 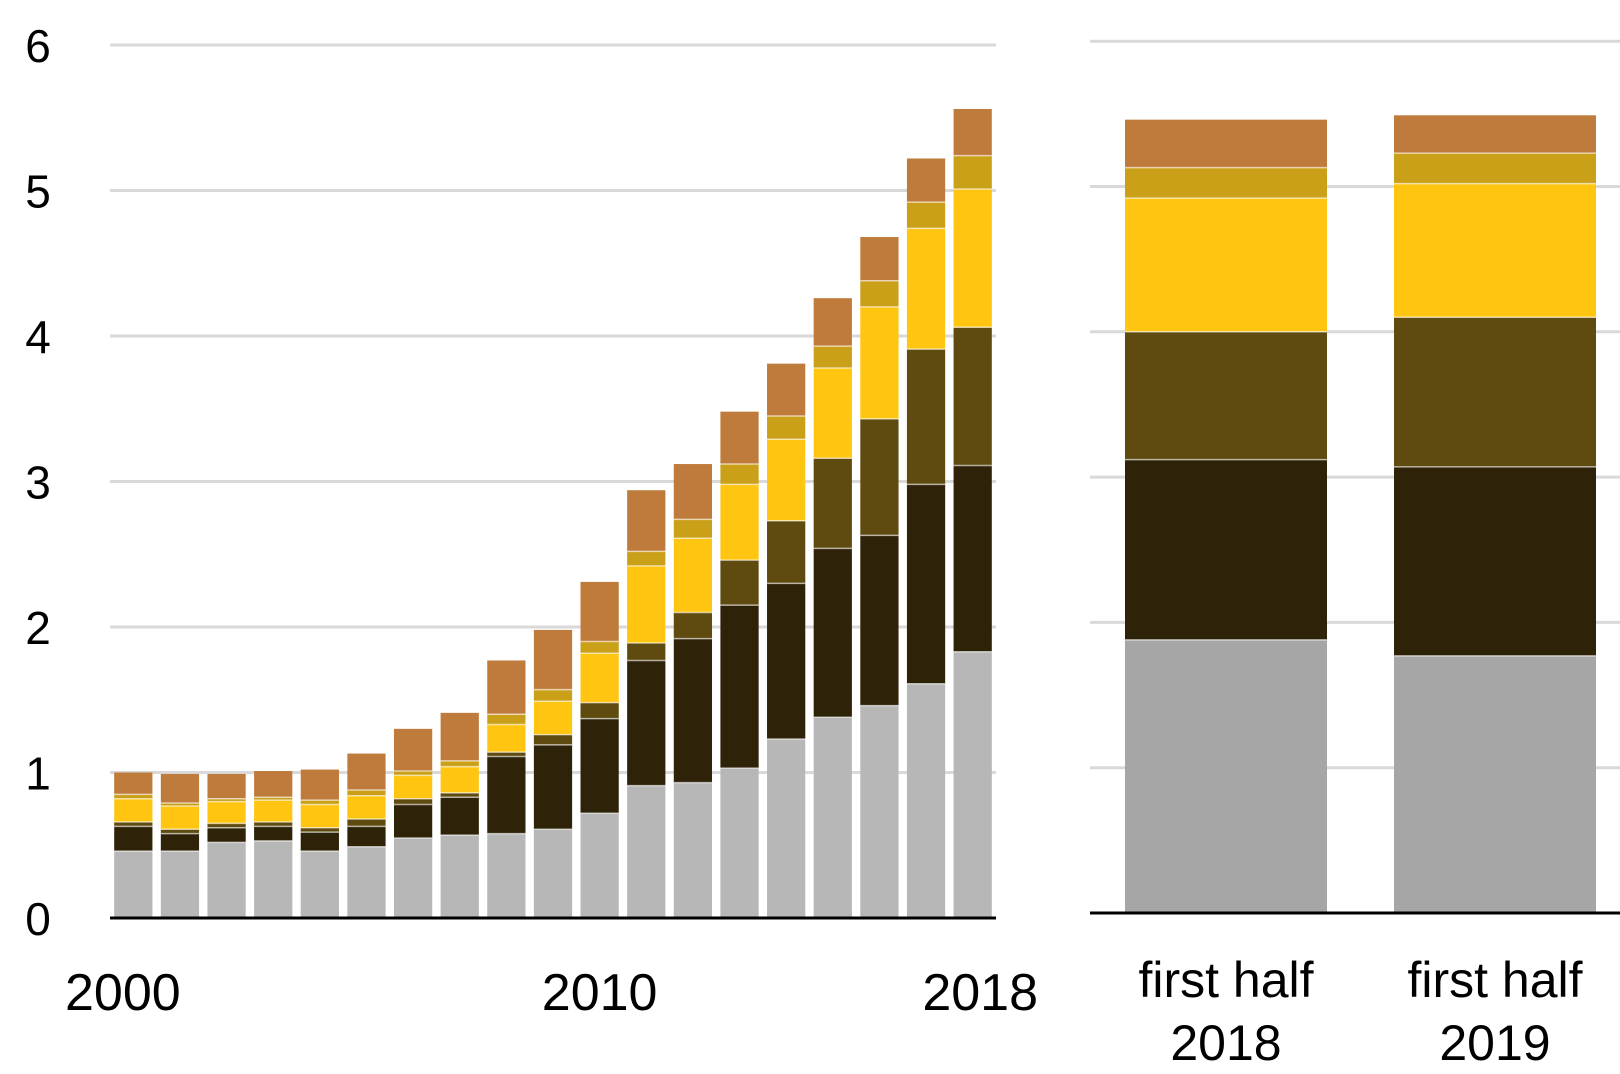 What do you see at coordinates (38, 337) in the screenshot?
I see `y-tick-label: 4` at bounding box center [38, 337].